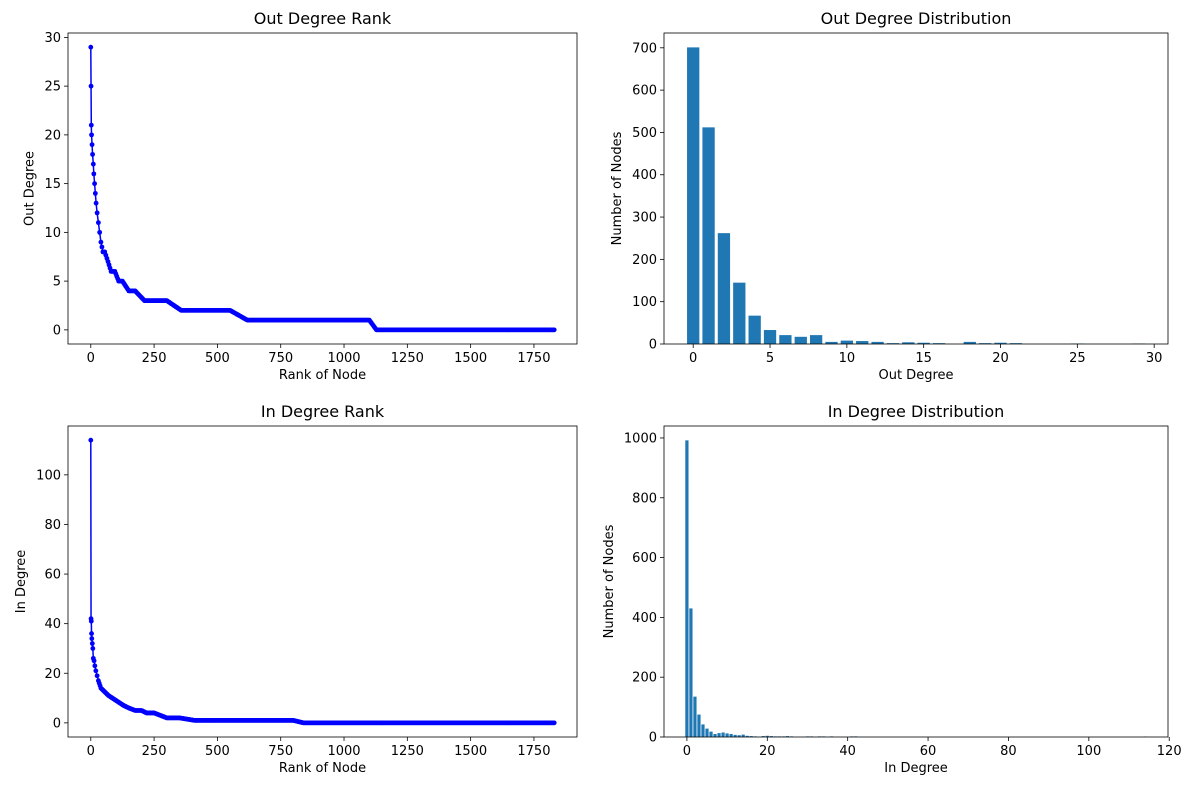  I want to click on x-tick-label: 80, so click(1008, 751).